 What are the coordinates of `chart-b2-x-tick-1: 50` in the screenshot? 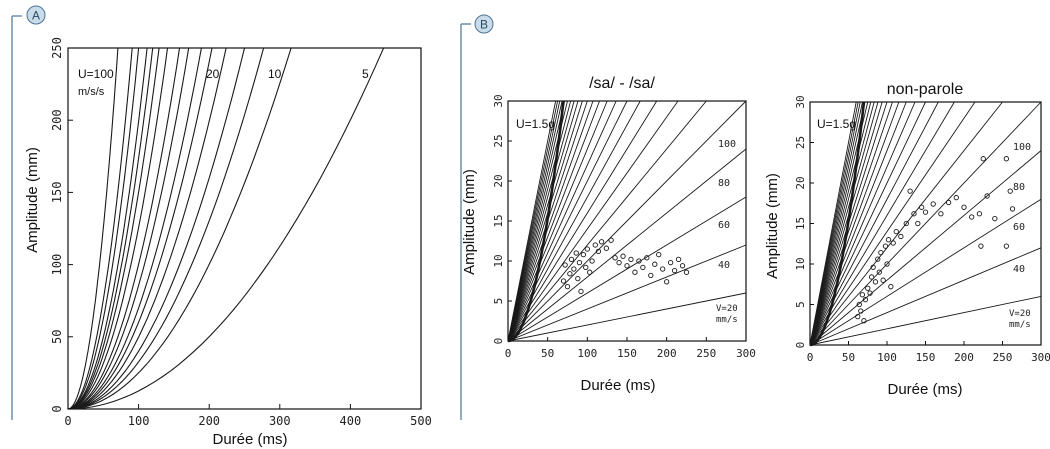 It's located at (848, 357).